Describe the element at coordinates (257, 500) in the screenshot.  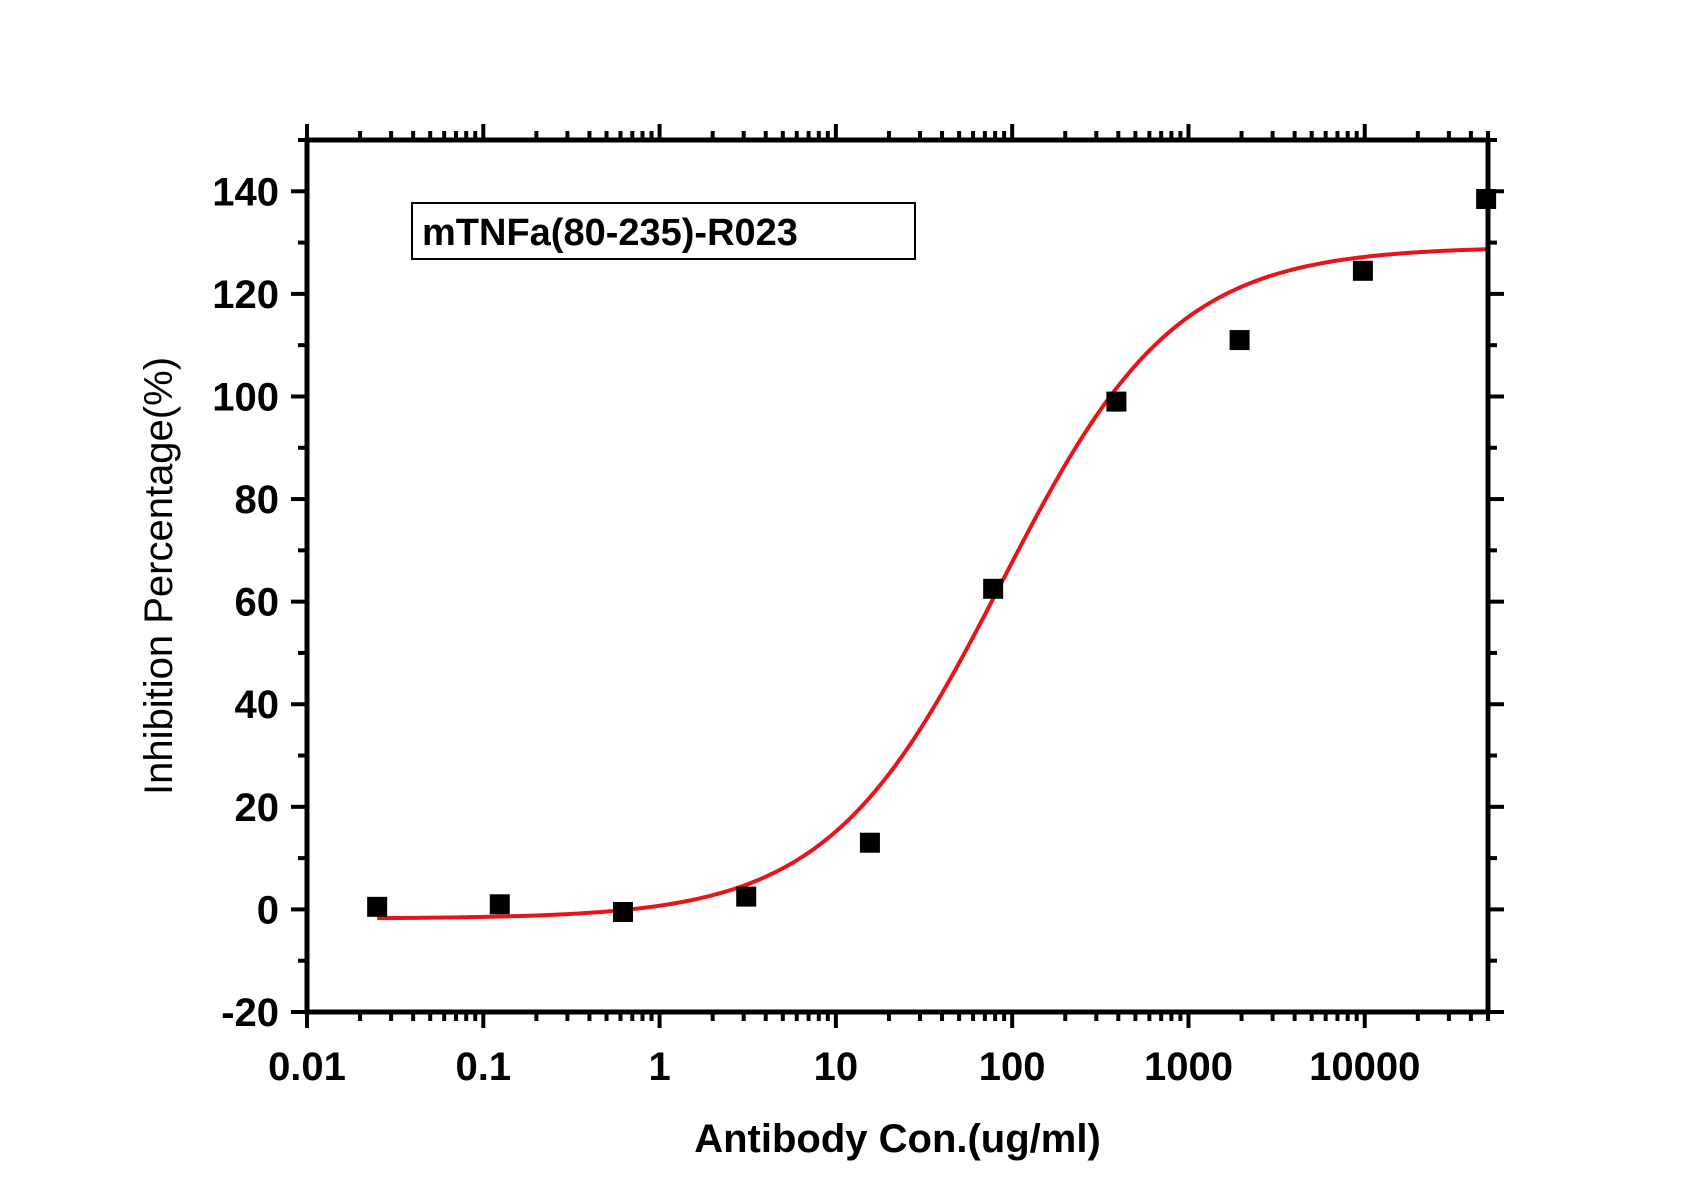
I see `y-tick-label: 80` at that location.